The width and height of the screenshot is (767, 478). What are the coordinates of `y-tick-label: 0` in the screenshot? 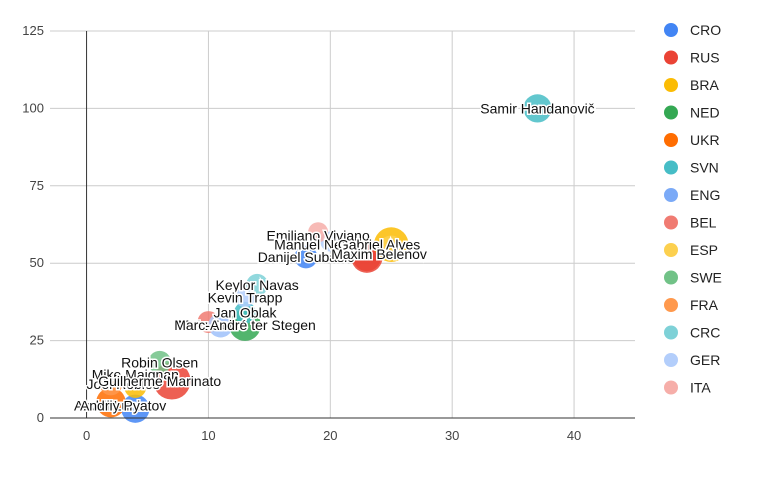 It's located at (40, 417).